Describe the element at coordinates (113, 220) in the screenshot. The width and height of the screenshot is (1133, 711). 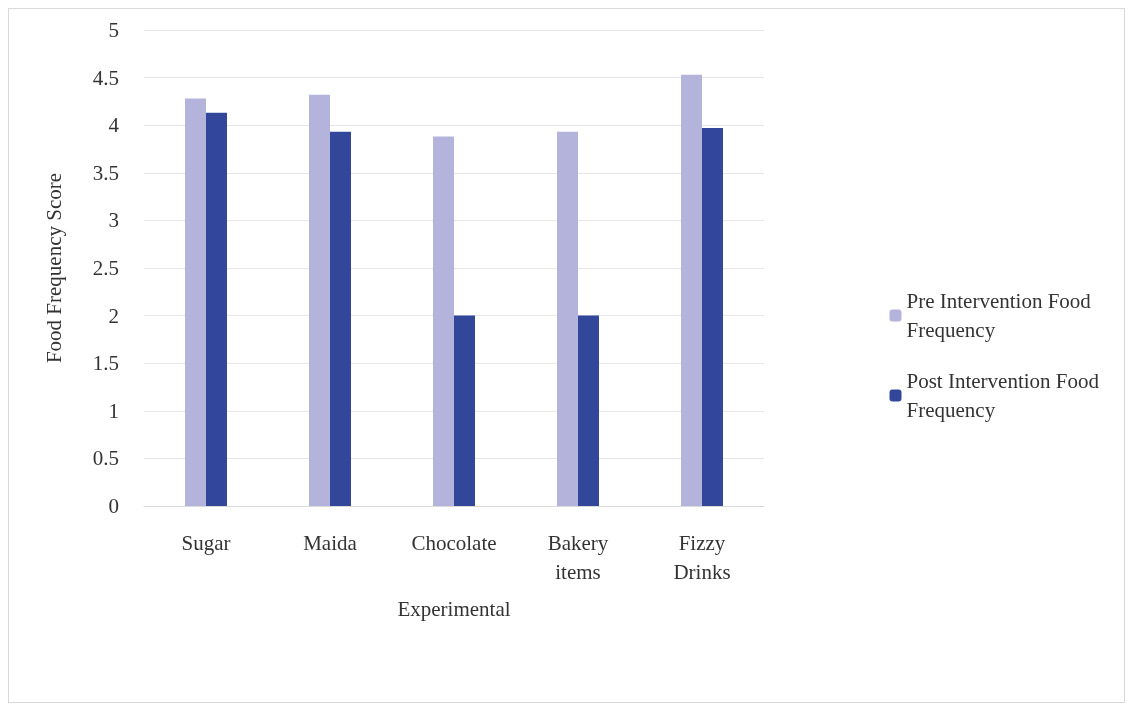
I see `y-tick-label: 3` at that location.